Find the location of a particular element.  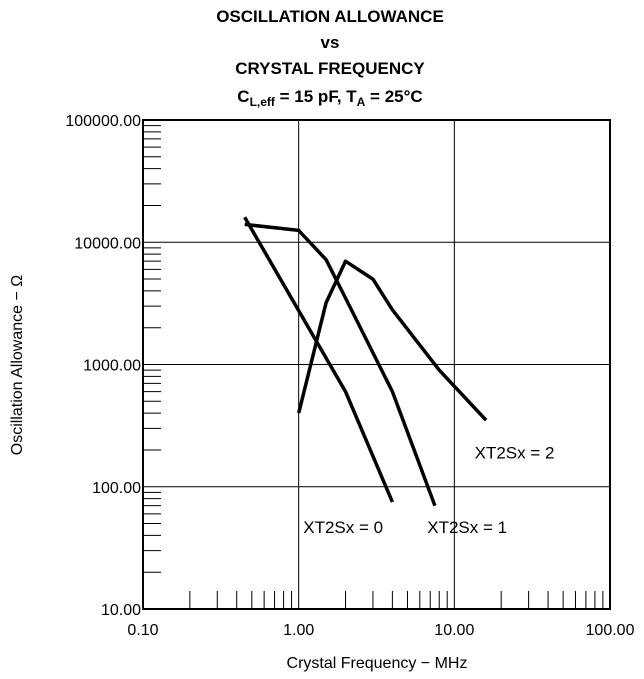

title-end: = 25°C is located at coordinates (393, 96).